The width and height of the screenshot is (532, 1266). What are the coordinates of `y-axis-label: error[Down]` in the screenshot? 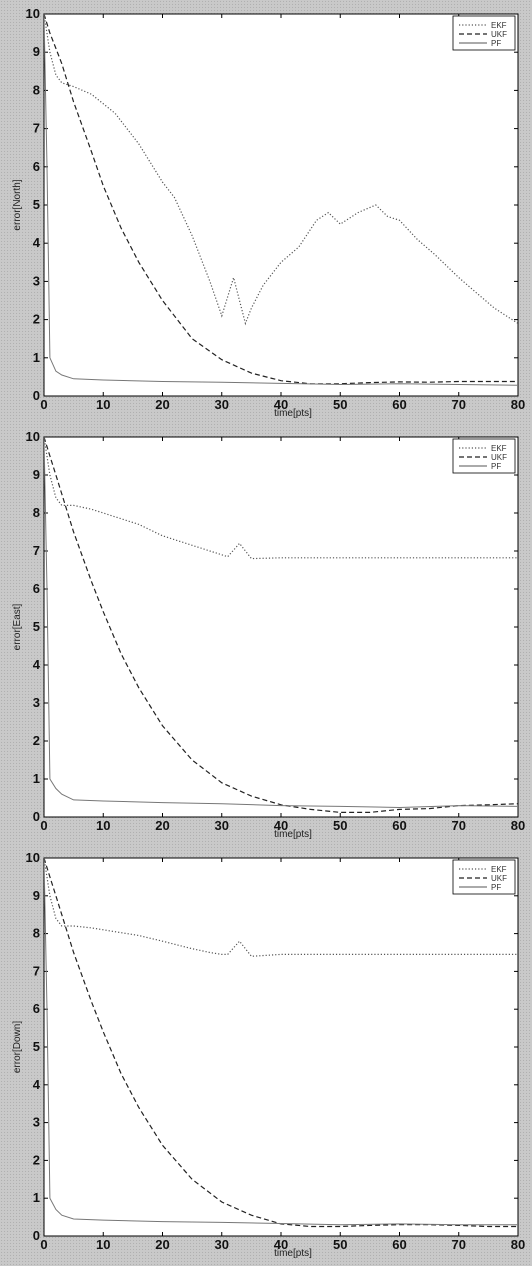 It's located at (17, 1047).